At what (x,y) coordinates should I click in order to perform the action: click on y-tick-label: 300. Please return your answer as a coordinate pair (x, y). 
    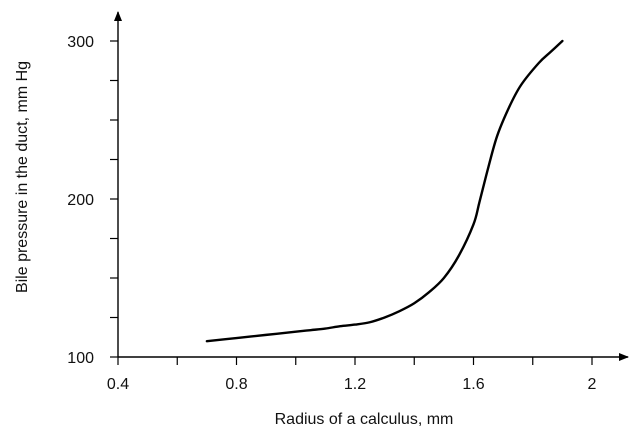
    Looking at the image, I should click on (80, 42).